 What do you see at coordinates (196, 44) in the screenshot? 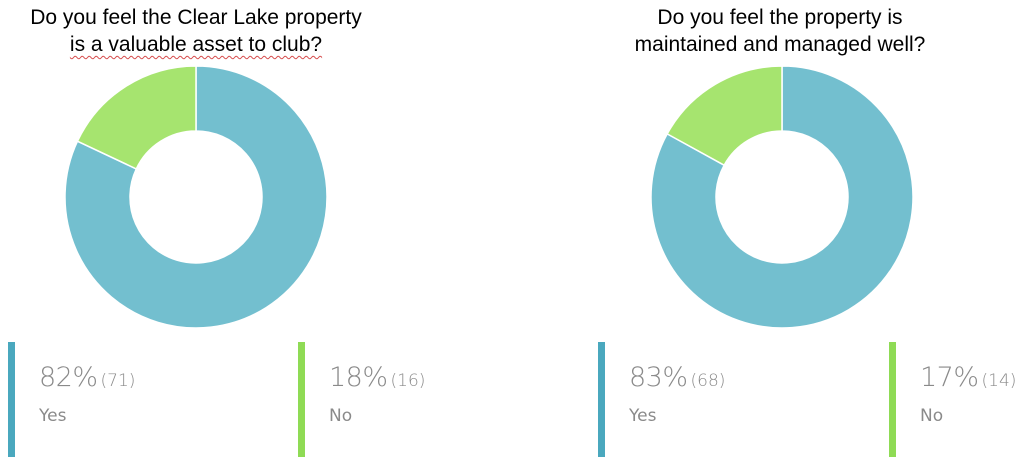
I see `chart-title-line-2: is a valuable asset to club?` at bounding box center [196, 44].